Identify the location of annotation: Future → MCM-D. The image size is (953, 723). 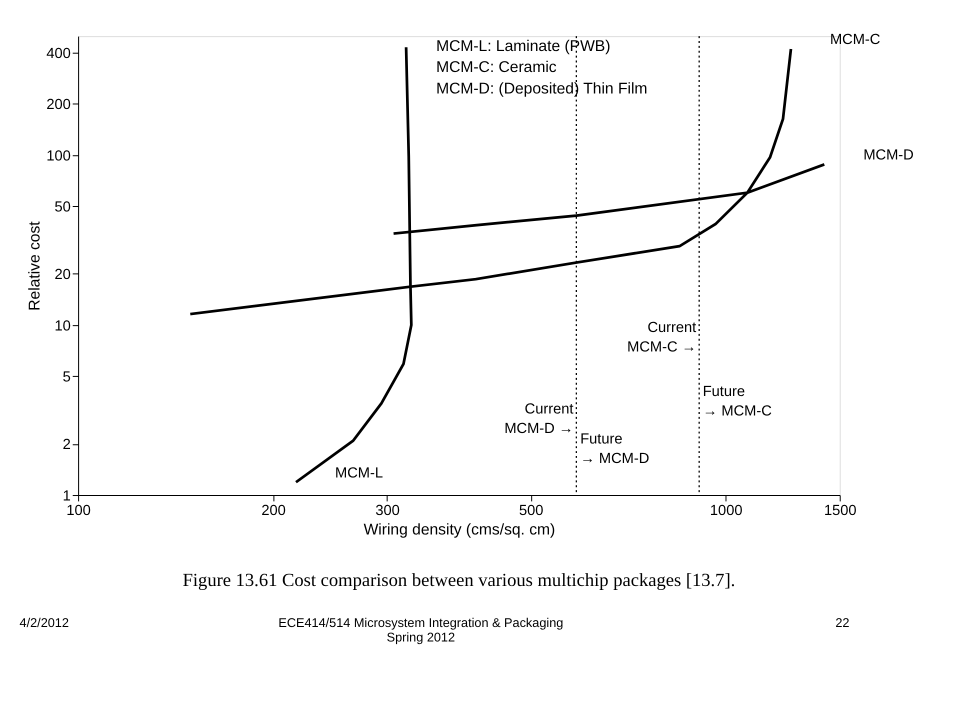
(615, 450).